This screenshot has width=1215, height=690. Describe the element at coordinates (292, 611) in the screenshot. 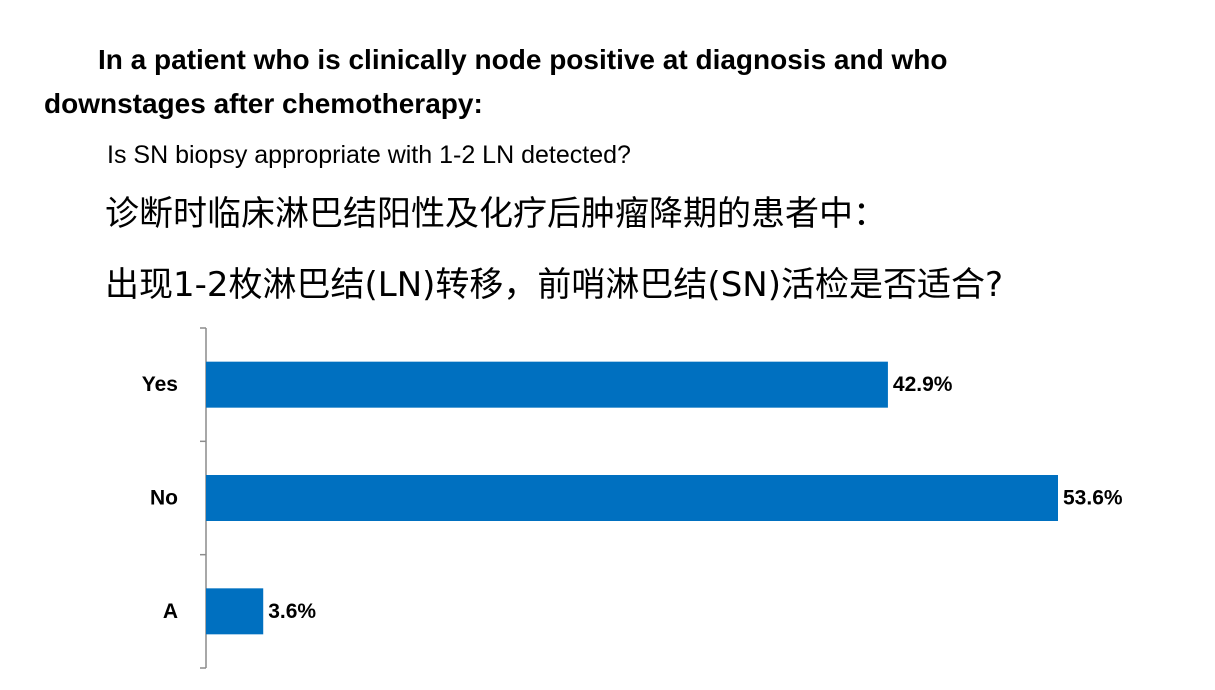

I see `data-label: 3.6%` at that location.